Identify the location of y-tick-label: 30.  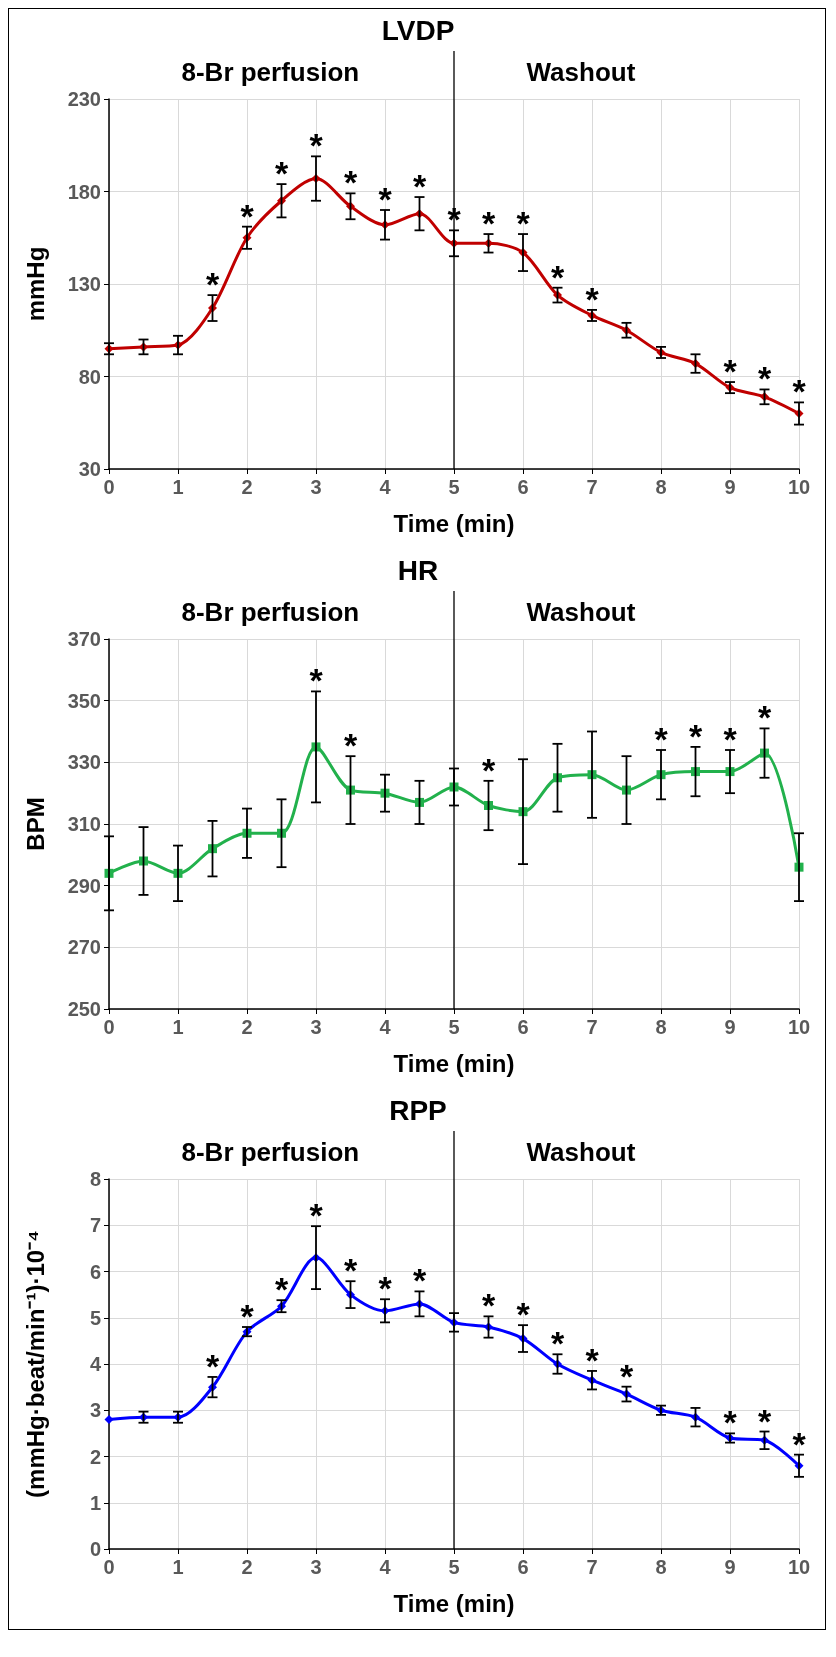
(89, 469).